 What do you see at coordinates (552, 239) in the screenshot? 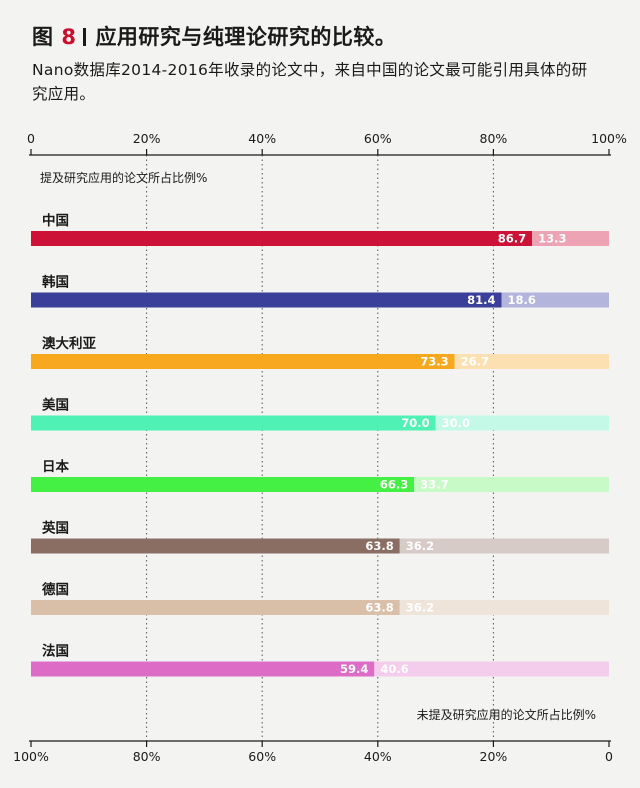
I see `value-label-pure: 13.3` at bounding box center [552, 239].